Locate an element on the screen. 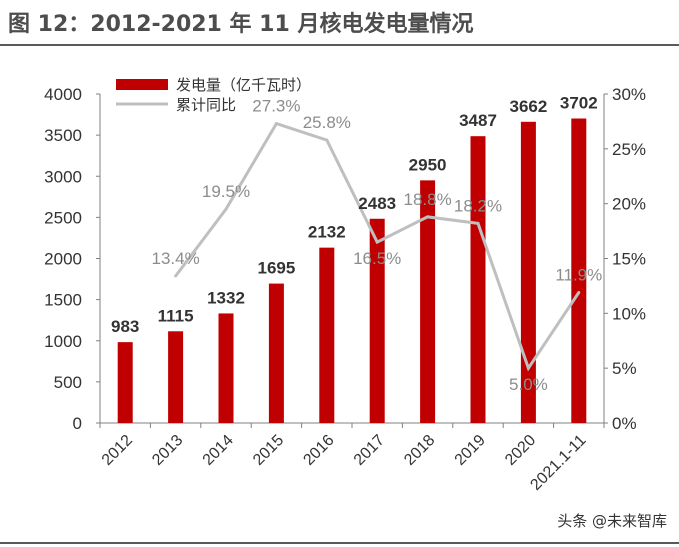 The image size is (679, 547). left-axis-tick-label: 2000 is located at coordinates (63, 259).